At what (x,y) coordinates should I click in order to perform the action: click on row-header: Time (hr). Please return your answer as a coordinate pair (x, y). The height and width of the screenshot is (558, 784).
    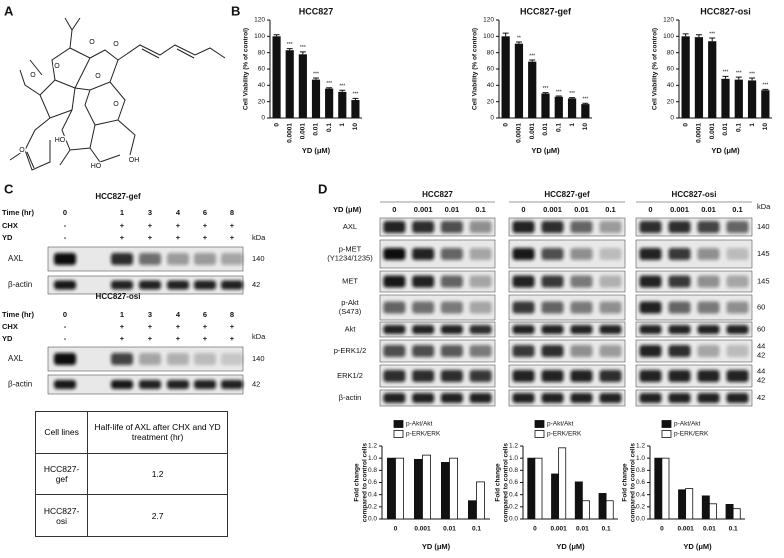
    Looking at the image, I should click on (18, 212).